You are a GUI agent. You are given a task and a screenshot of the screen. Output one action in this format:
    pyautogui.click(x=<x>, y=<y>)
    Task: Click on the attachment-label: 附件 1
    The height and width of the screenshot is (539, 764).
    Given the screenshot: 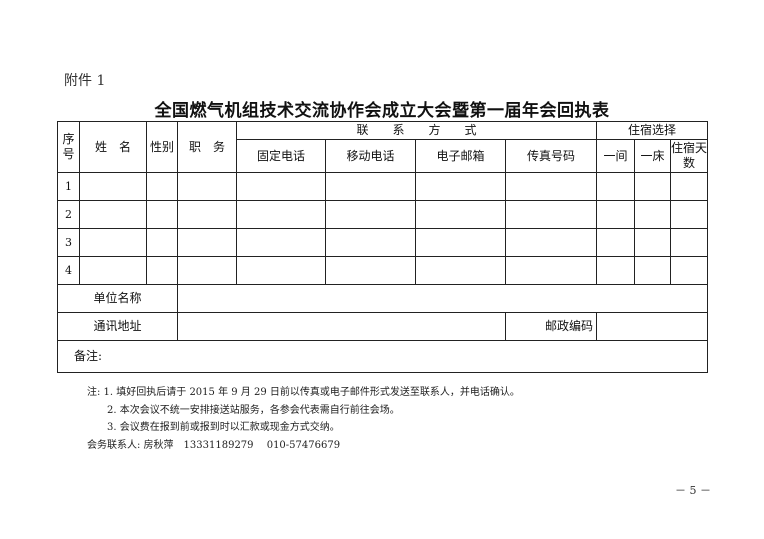 What is the action you would take?
    pyautogui.click(x=85, y=81)
    